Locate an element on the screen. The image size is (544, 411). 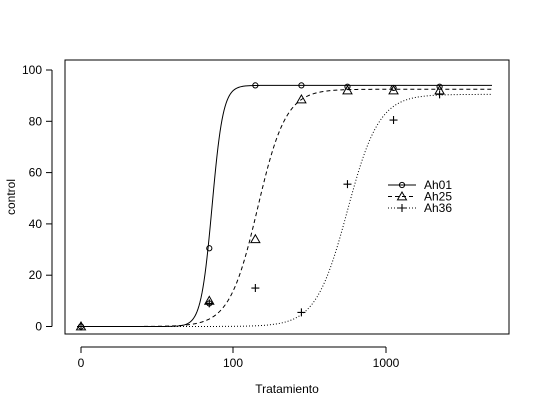
y-tick-label: 80 is located at coordinates (36, 121).